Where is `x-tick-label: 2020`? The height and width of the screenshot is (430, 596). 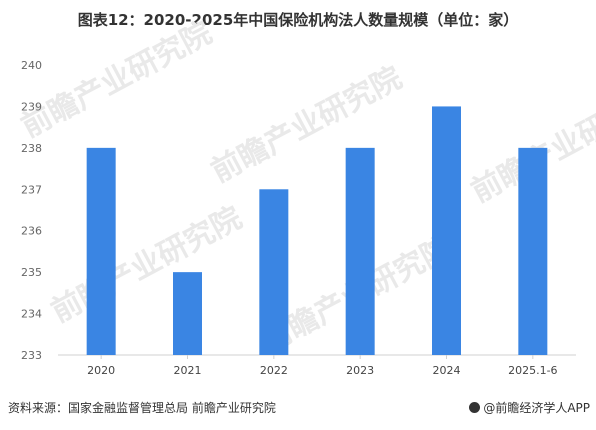 x-tick-label: 2020 is located at coordinates (101, 370).